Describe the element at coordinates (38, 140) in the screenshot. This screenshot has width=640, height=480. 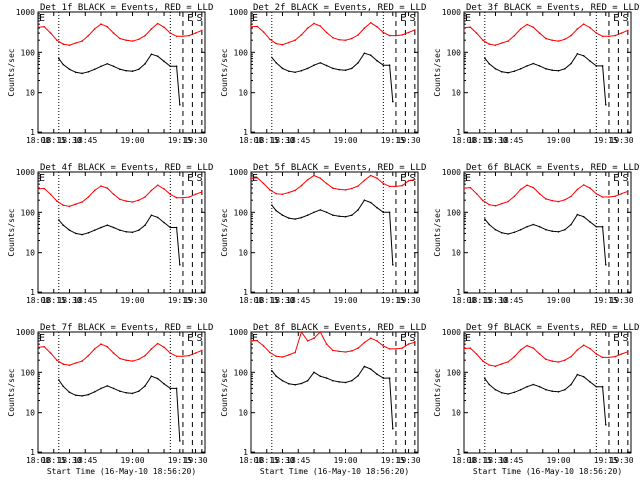
I see `x-tick-label: 18:00` at that location.